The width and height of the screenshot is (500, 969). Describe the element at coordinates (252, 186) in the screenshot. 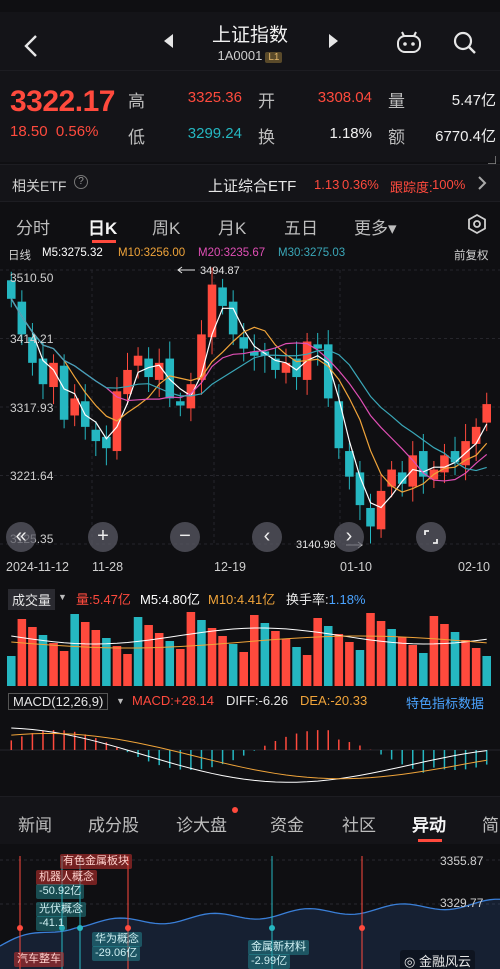

I see `etf-name: 上证综合ETF` at that location.